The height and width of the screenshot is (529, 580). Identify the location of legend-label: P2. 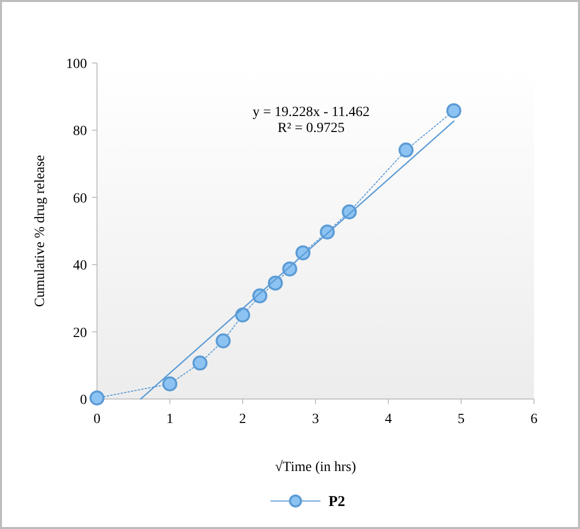
(337, 502).